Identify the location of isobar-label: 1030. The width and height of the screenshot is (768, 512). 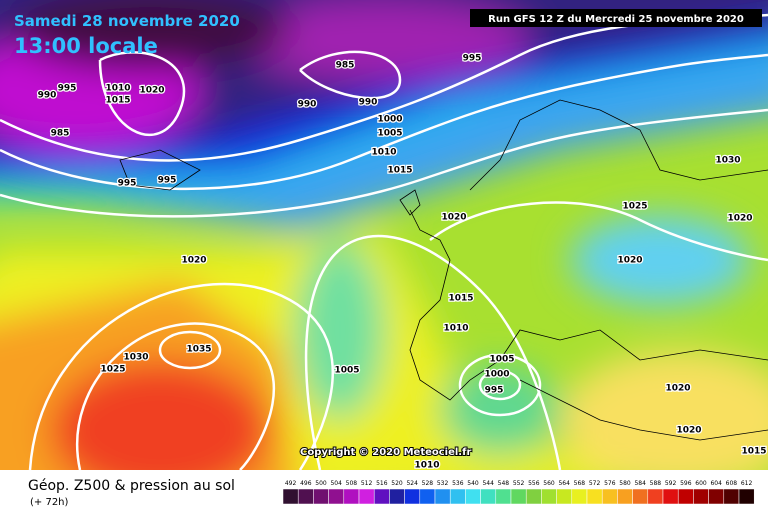
(727, 161).